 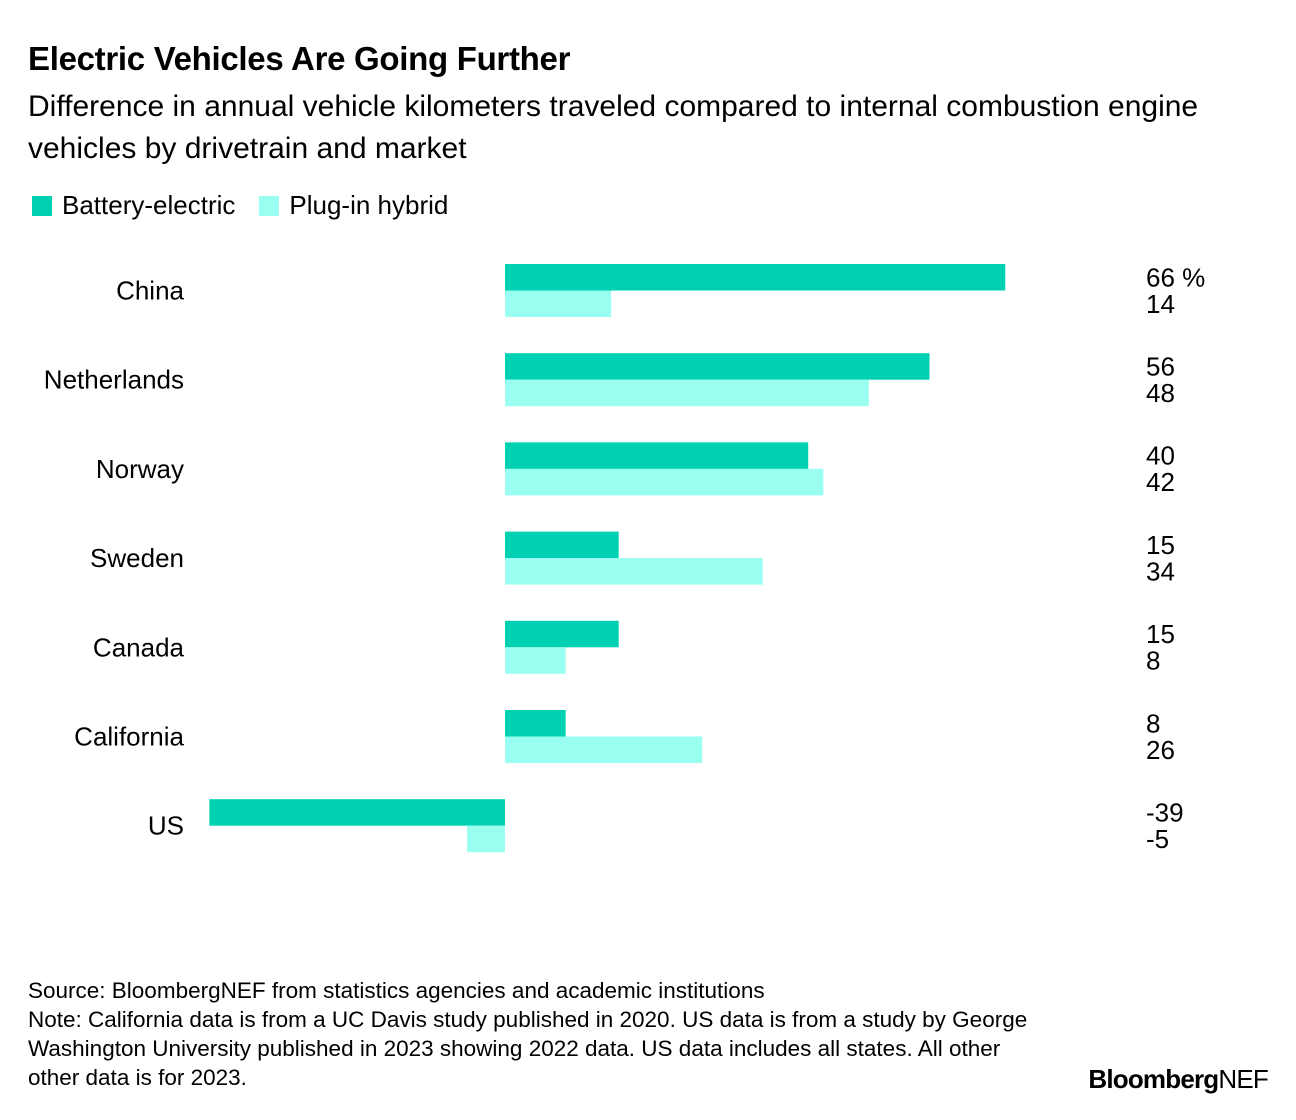 I want to click on legend: Battery-electric Plug-in hybrid, so click(x=252, y=205).